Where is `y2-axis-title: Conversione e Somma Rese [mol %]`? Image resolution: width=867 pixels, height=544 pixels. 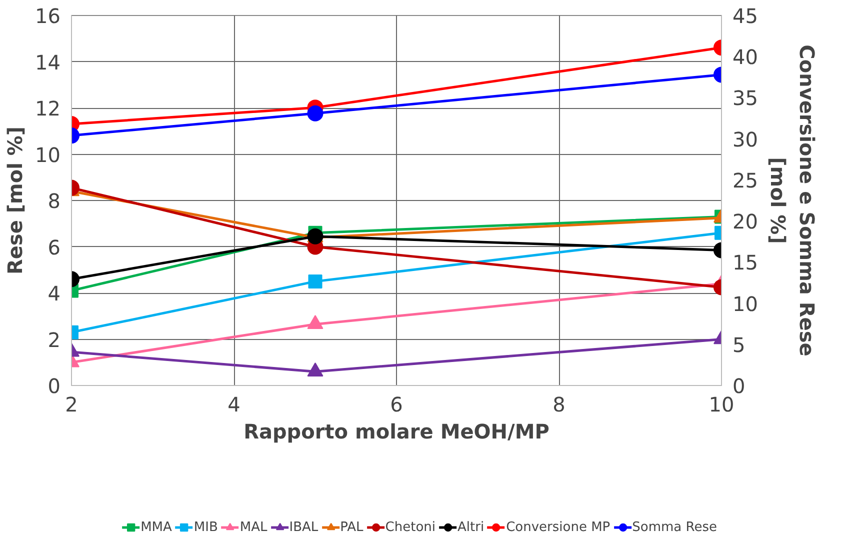
y2-axis-title: Conversione e Somma Rese [mol %] is located at coordinates (792, 200).